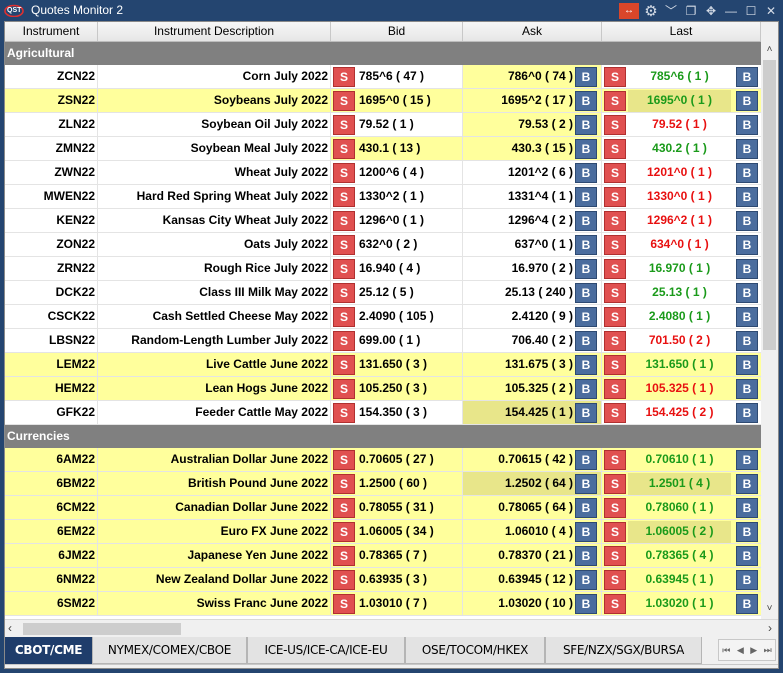  I want to click on column-header-ask: Ask, so click(532, 31).